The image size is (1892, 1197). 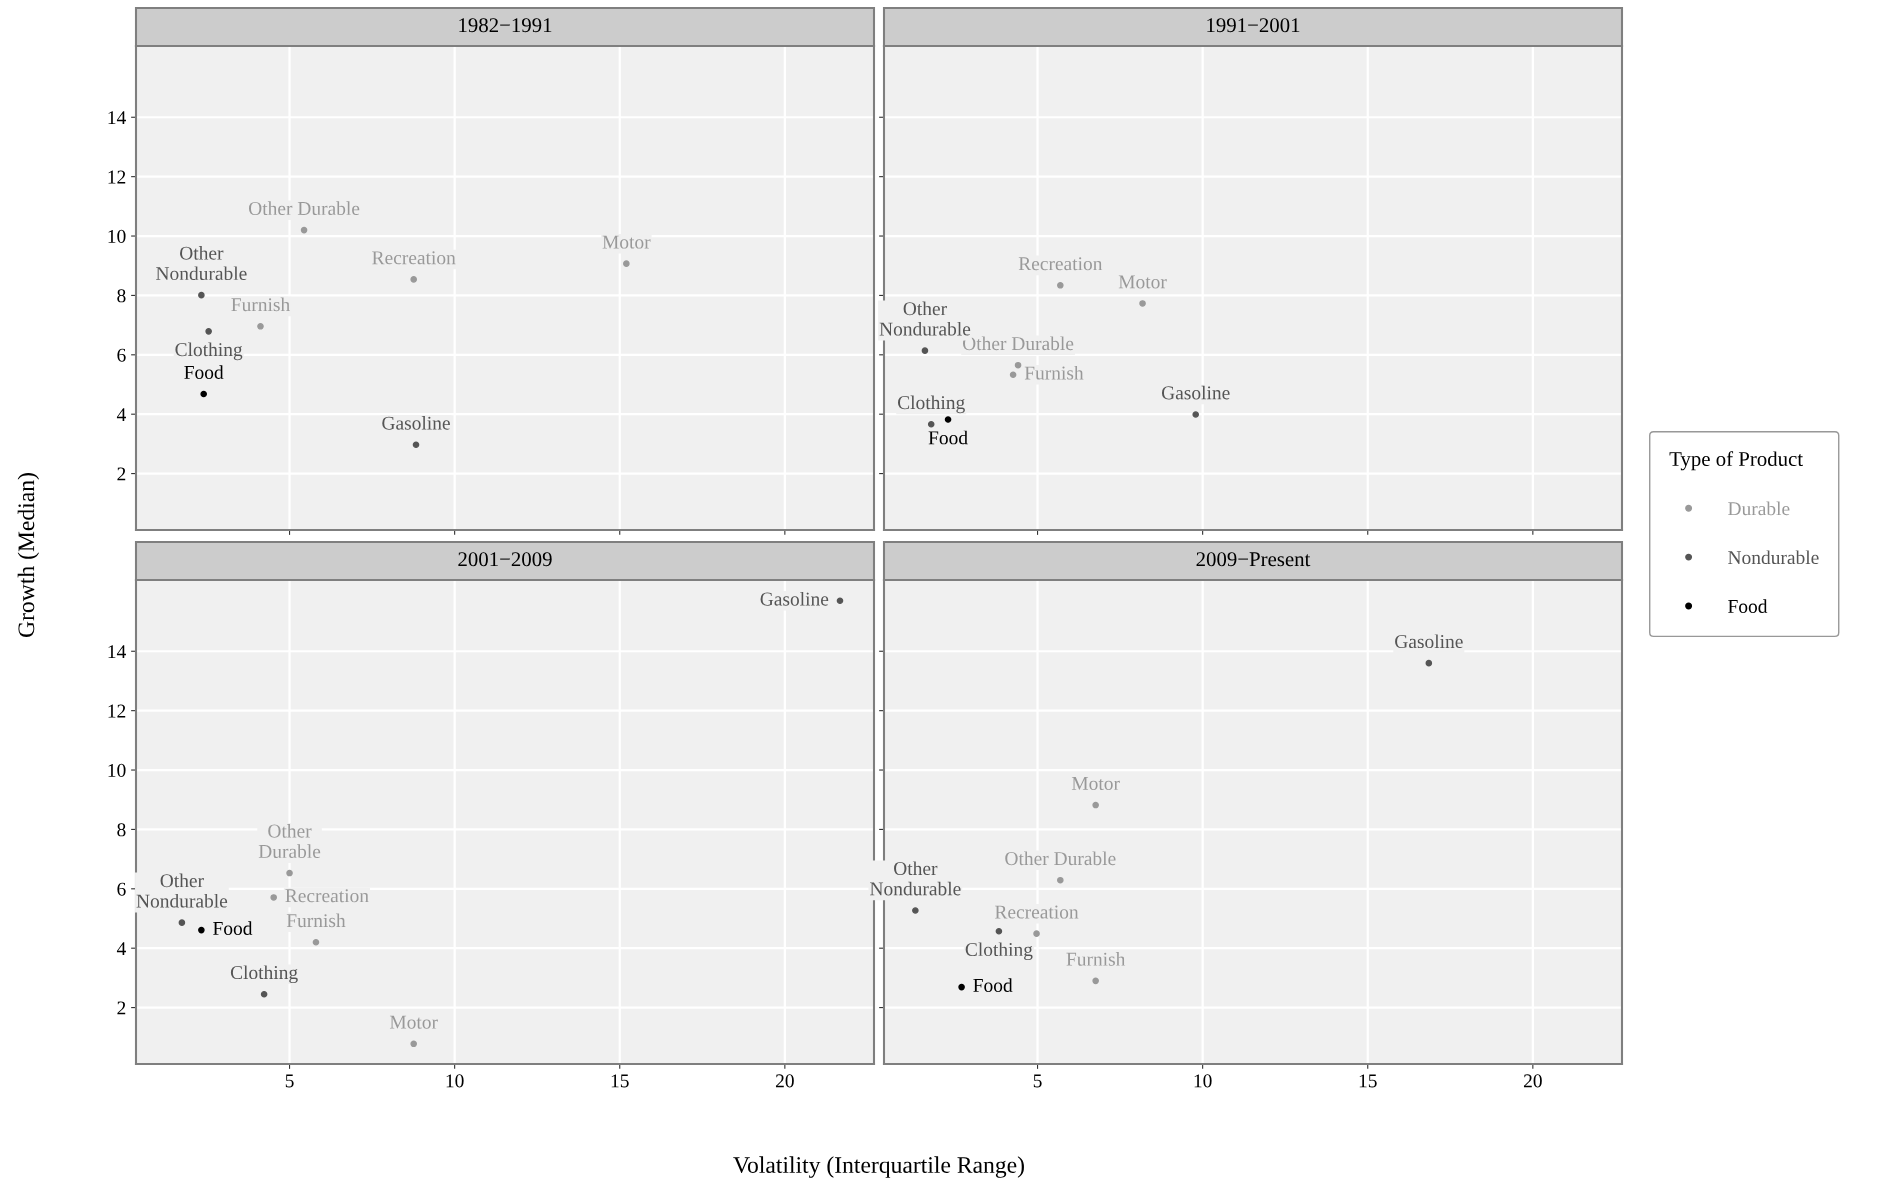 I want to click on chart-title: 2001−2009, so click(x=505, y=559).